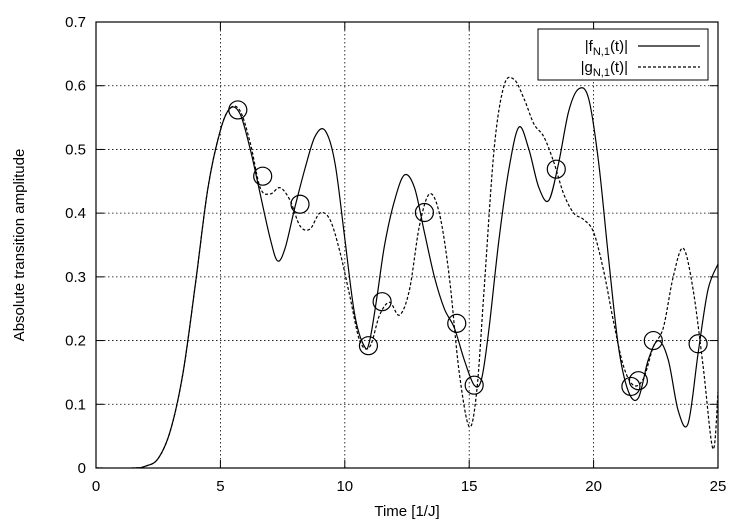  I want to click on y-tick-label: 0.3, so click(75, 277).